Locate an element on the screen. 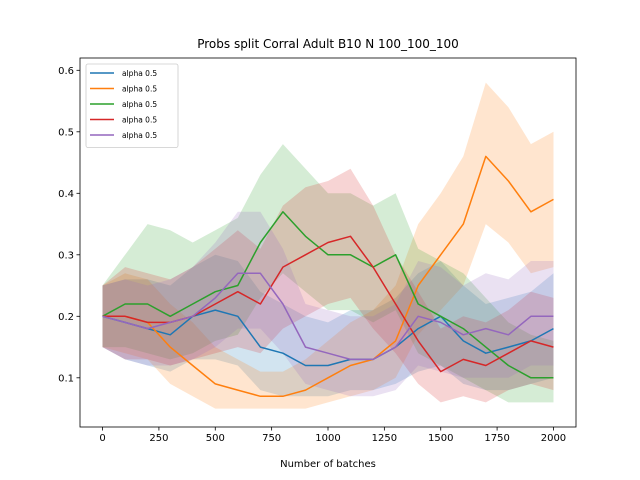 The image size is (640, 480). y-axis-ticks: 0.1 0.2 0.3 0.4 0.5 0.6 is located at coordinates (69, 225).